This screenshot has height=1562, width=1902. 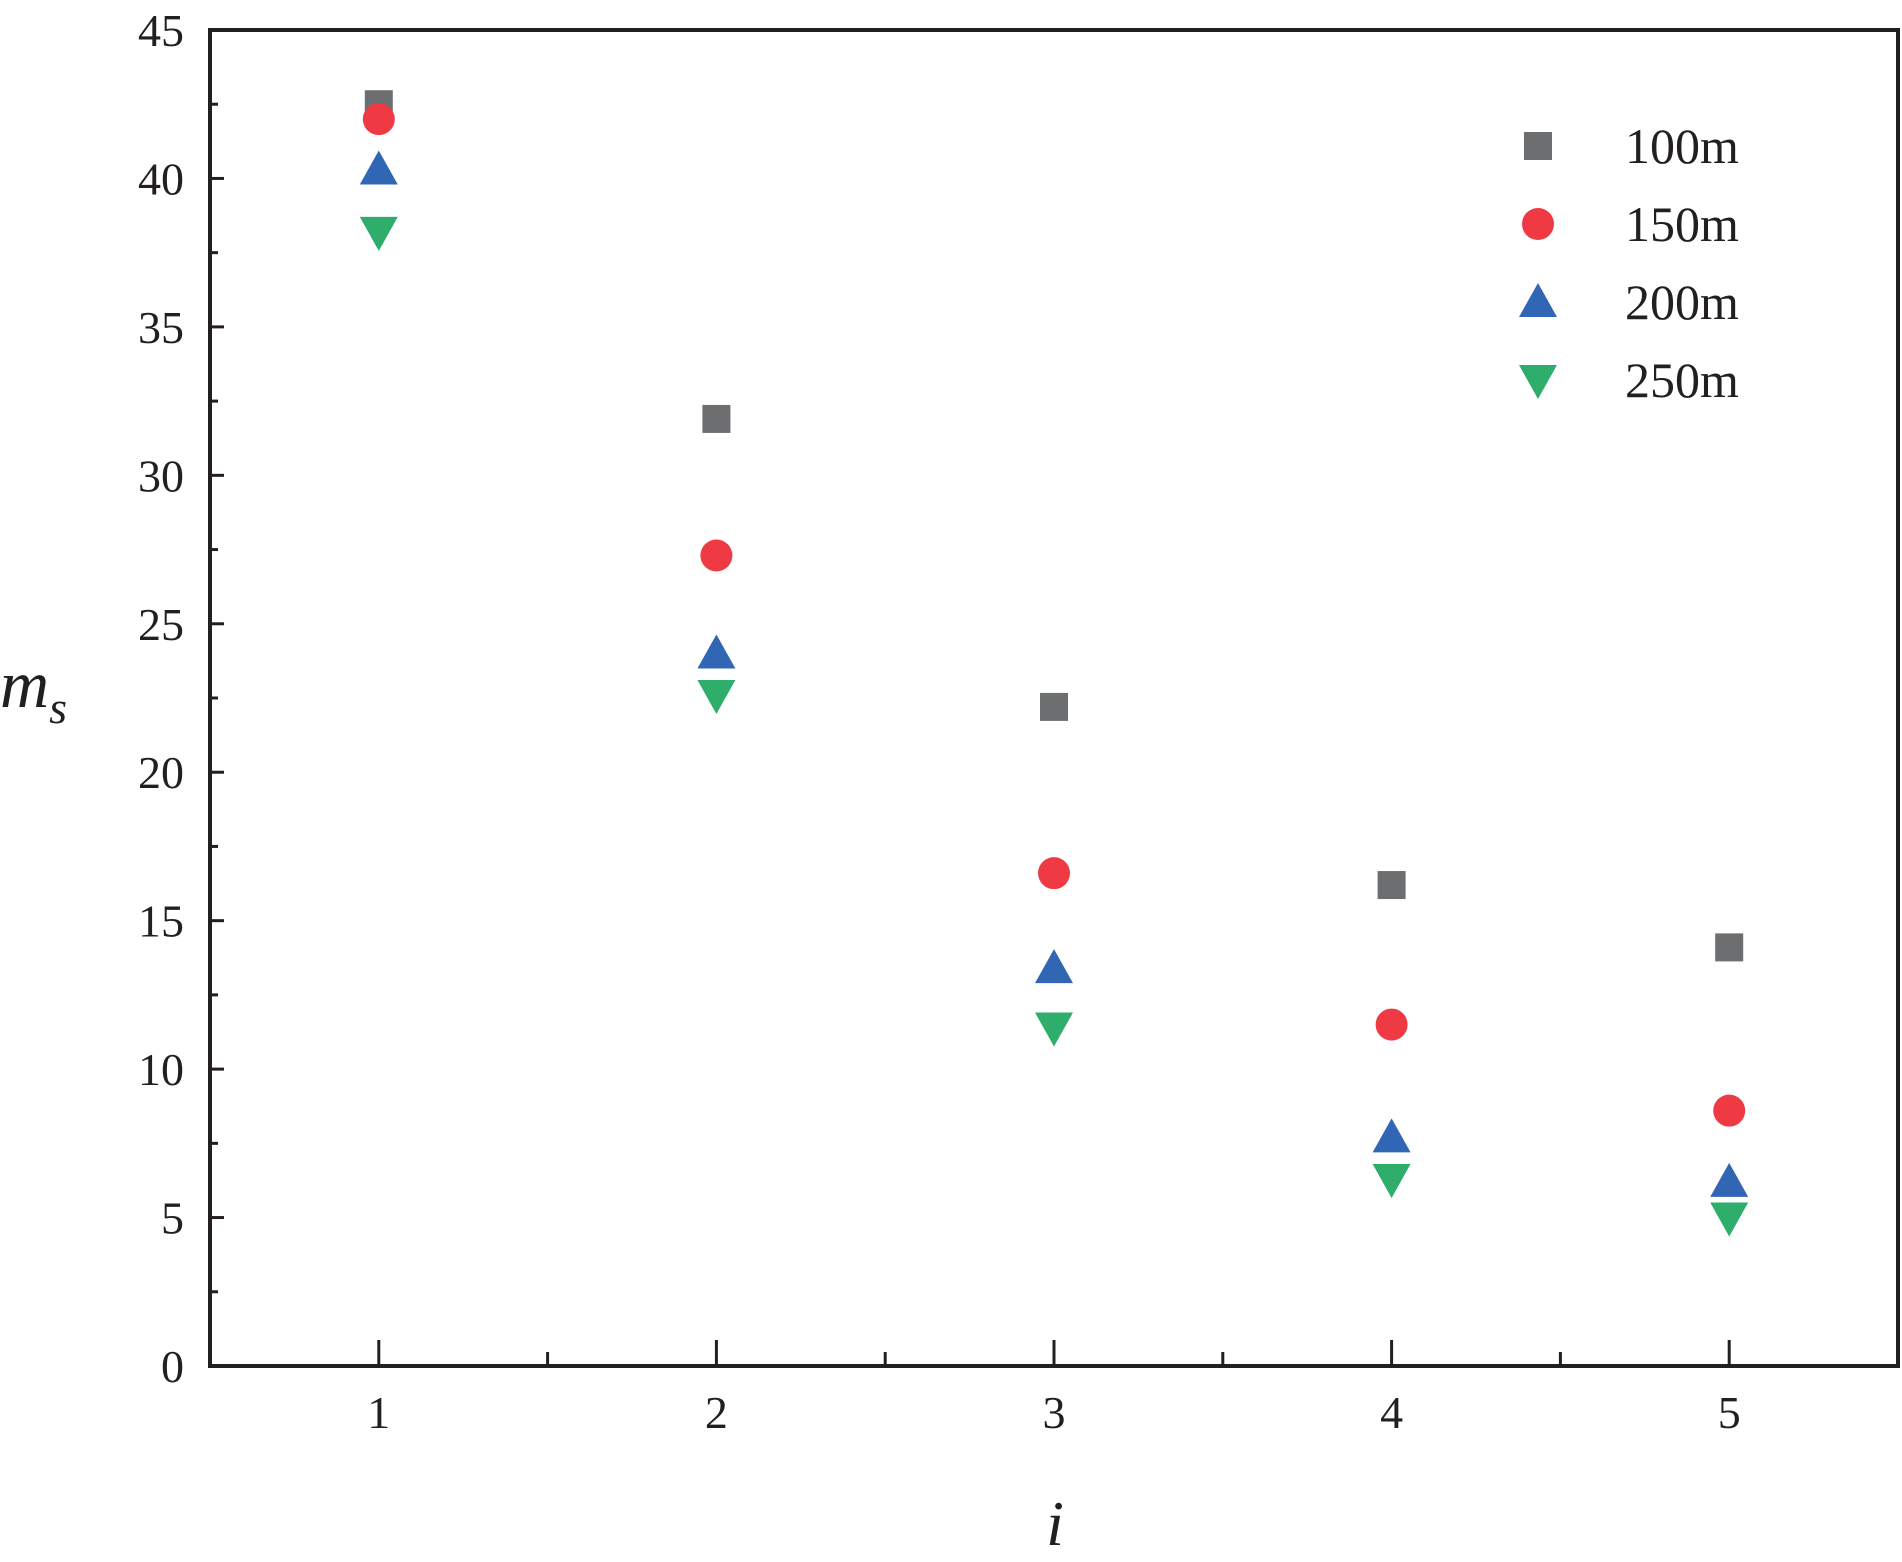 What do you see at coordinates (161, 178) in the screenshot?
I see `y-tick-label: 40` at bounding box center [161, 178].